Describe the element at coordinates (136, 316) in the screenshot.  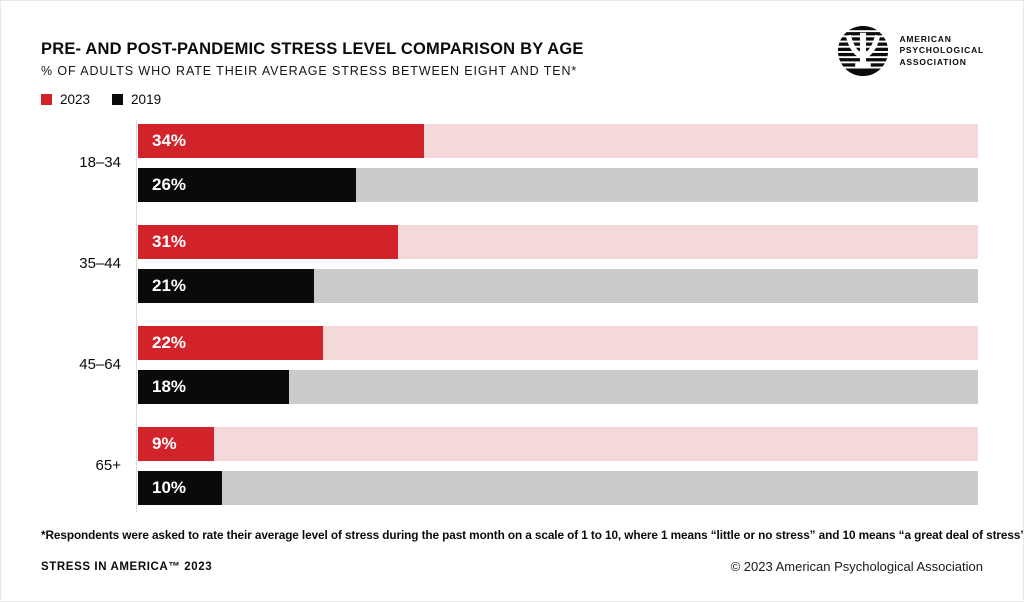
I see `y-axis-line` at that location.